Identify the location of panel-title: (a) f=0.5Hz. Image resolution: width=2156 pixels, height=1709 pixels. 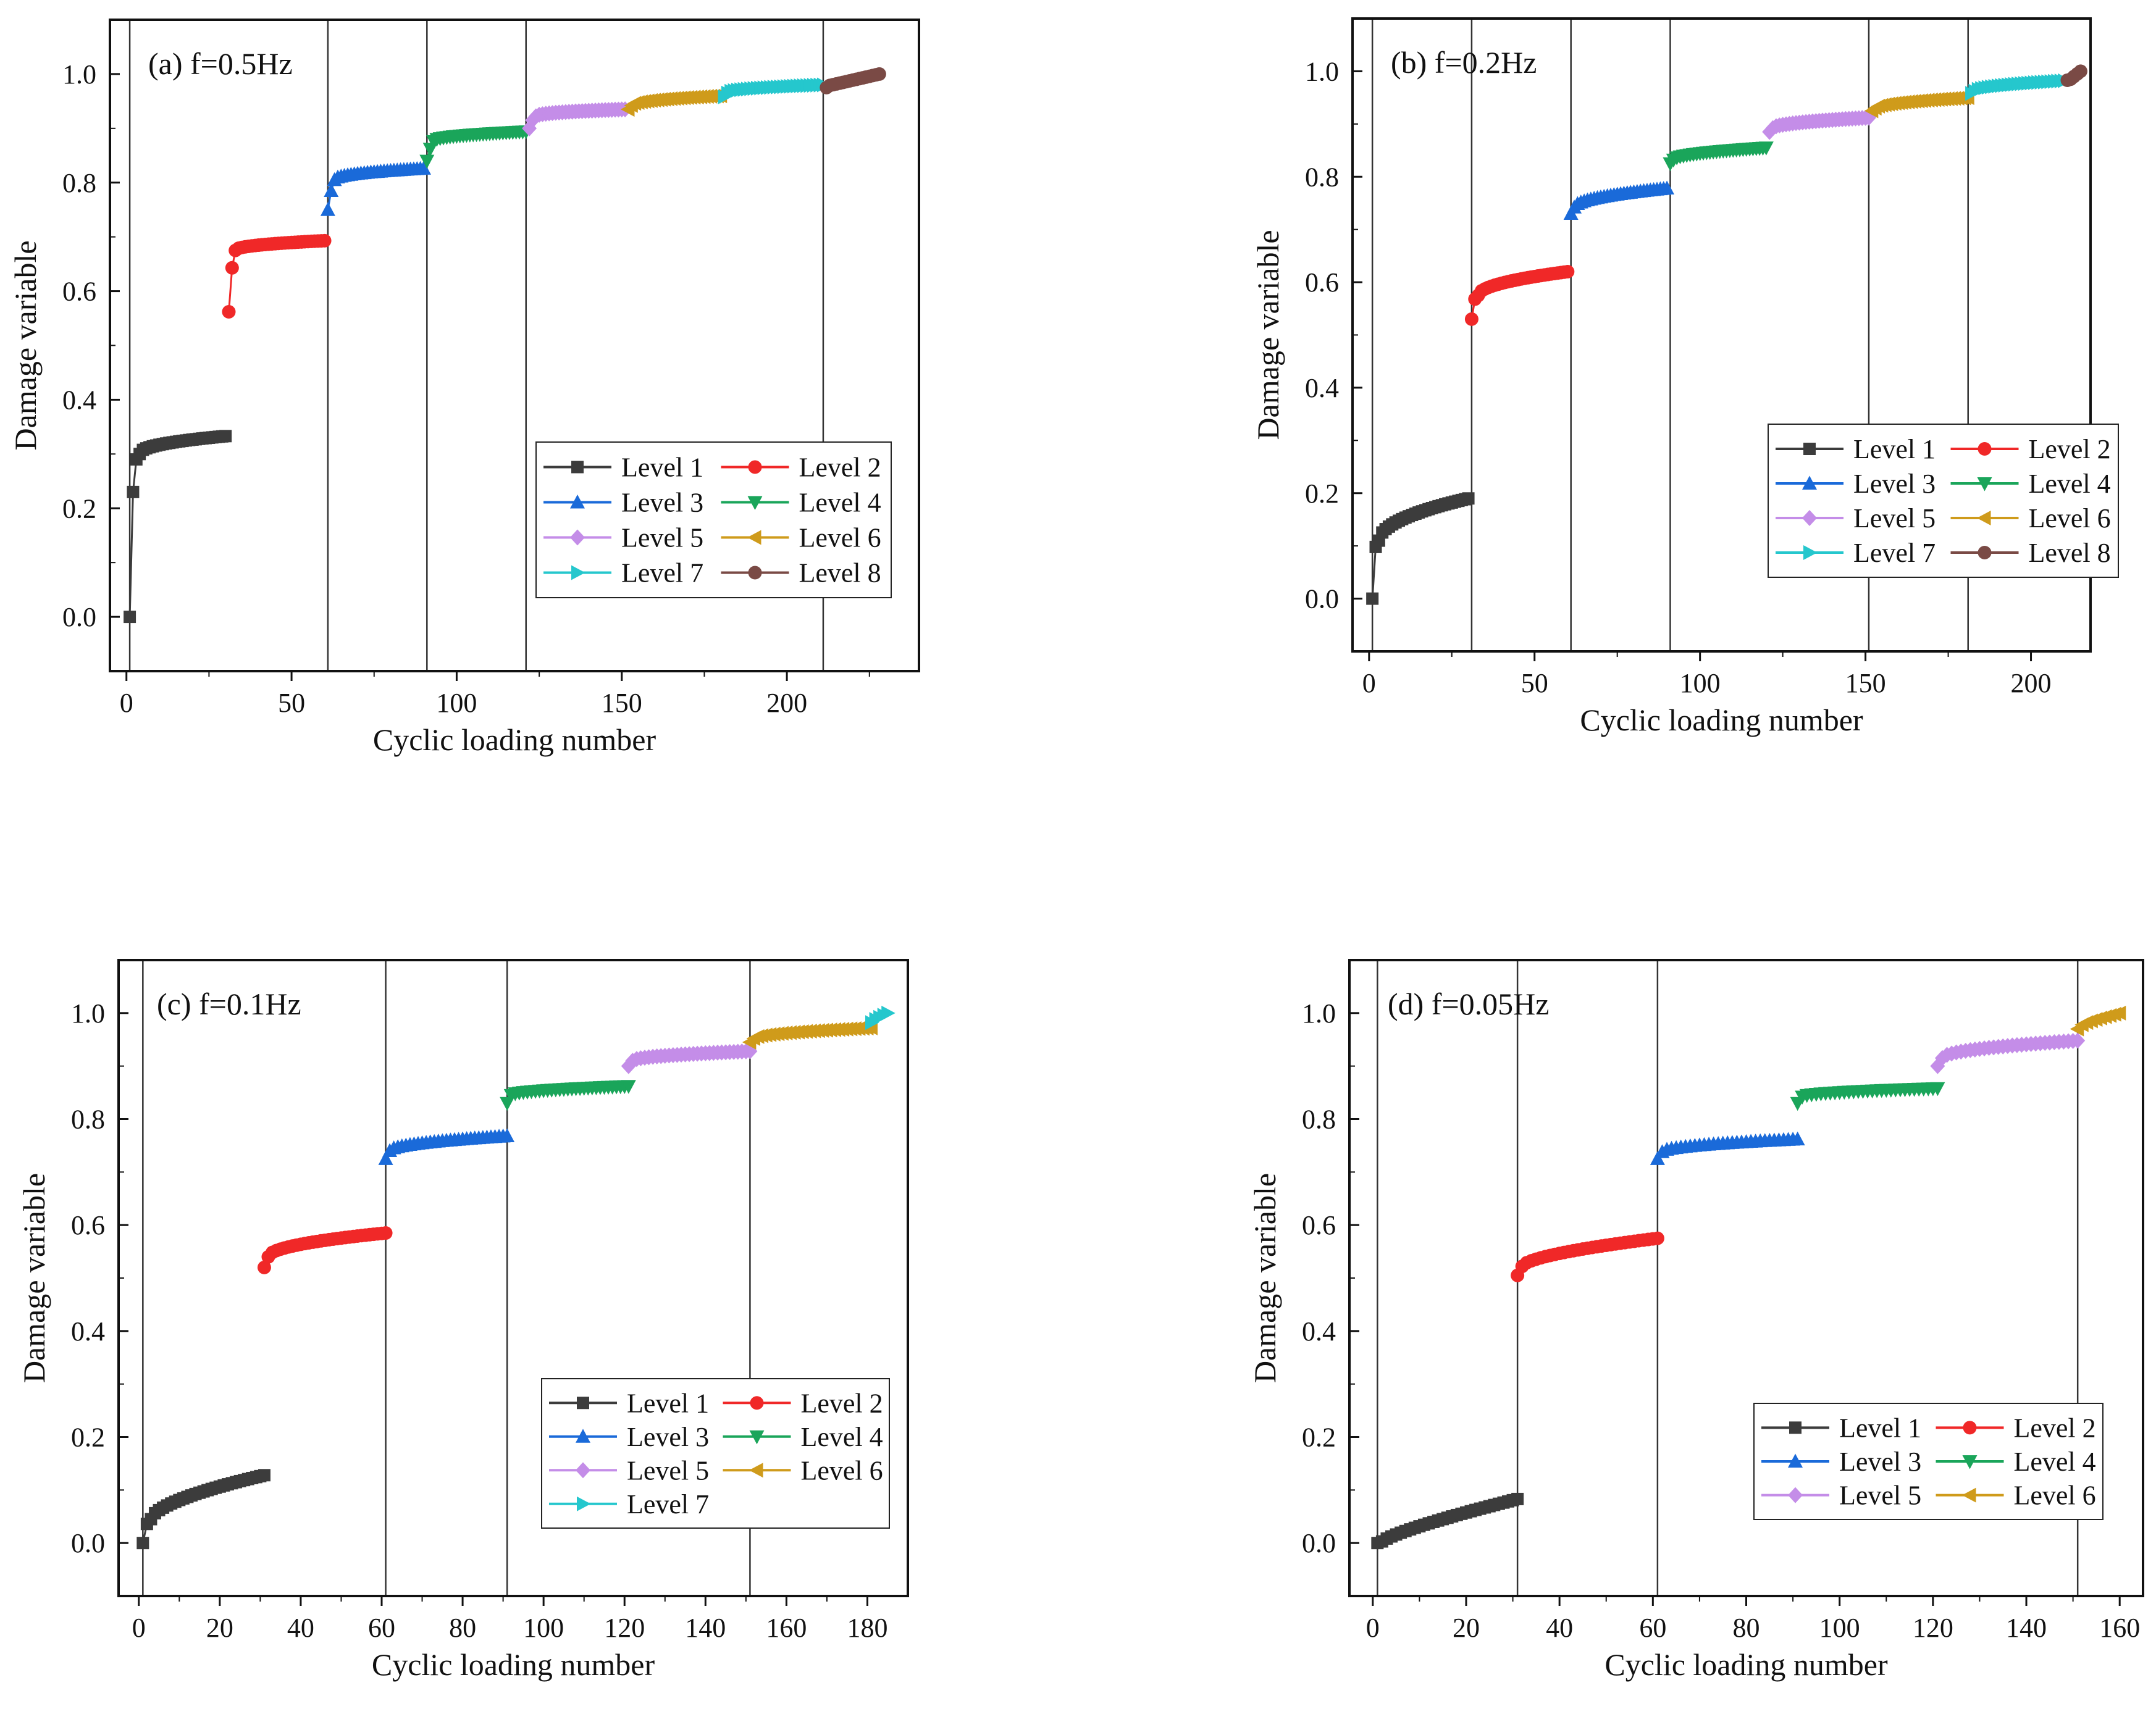
(221, 63).